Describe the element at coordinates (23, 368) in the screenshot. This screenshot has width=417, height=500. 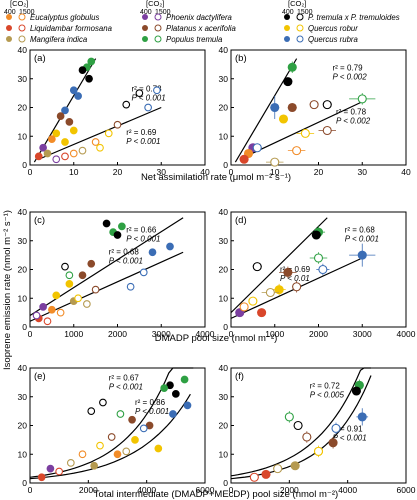
I see `y-tick-label: 40` at that location.